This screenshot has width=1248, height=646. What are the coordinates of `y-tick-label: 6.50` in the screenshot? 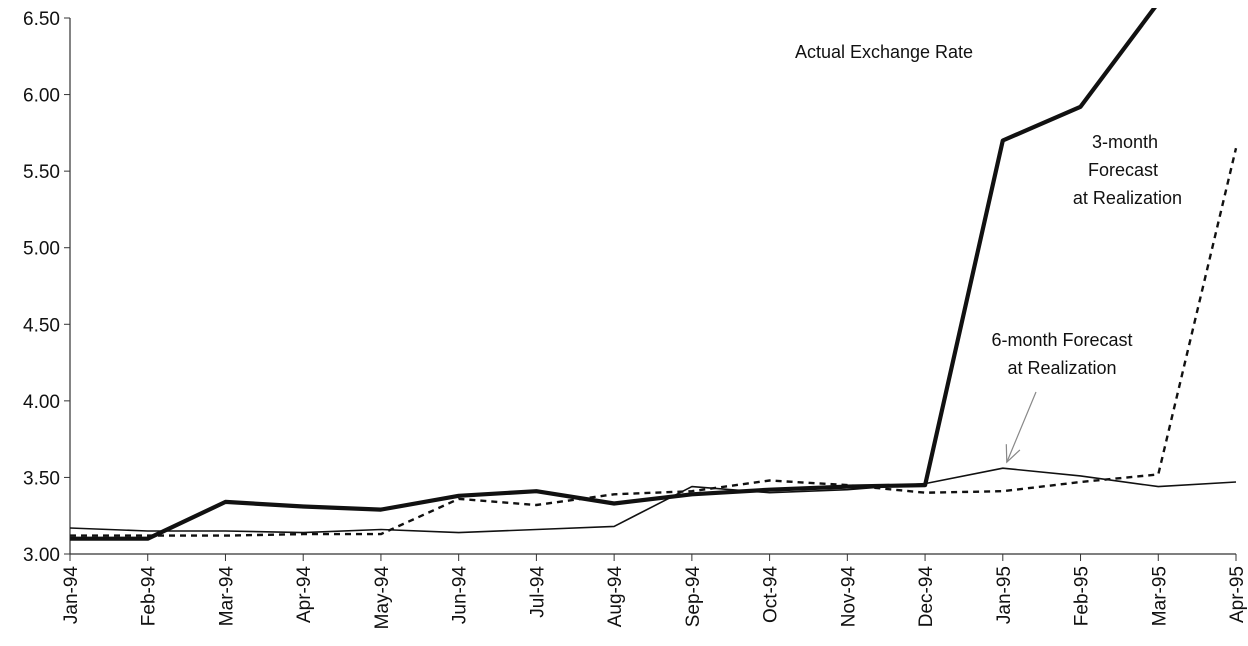 It's located at (41, 19).